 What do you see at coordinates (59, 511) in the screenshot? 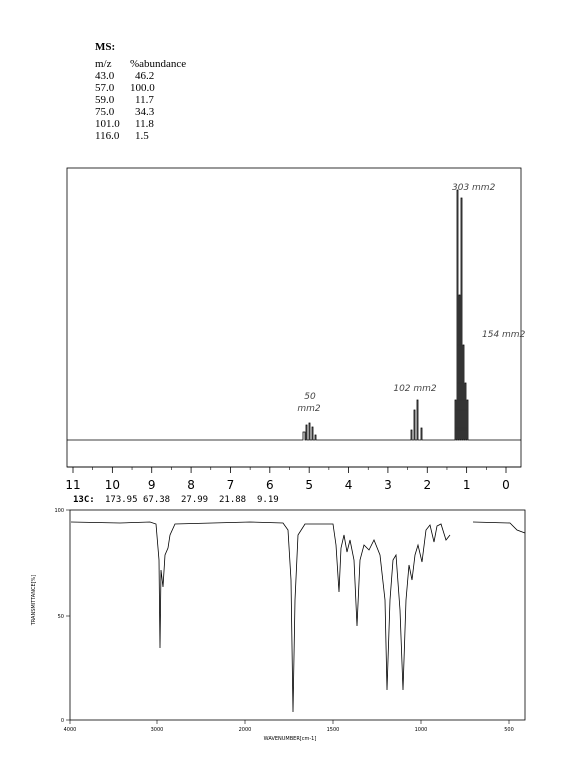
I see `ir-y-tick-label: 100` at bounding box center [59, 511].